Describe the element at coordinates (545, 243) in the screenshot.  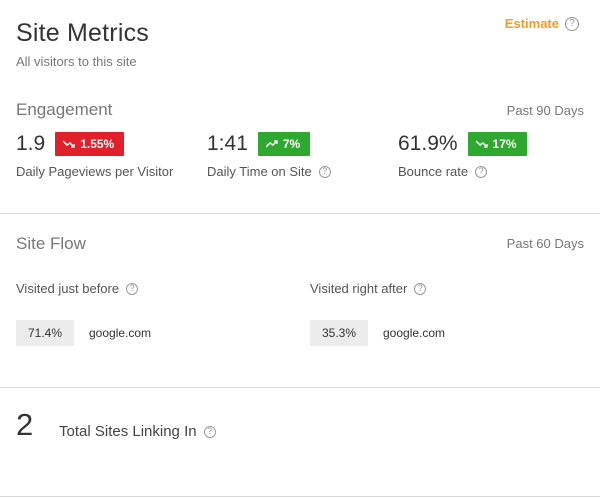
I see `site-flow-period: Past 60 Days` at that location.